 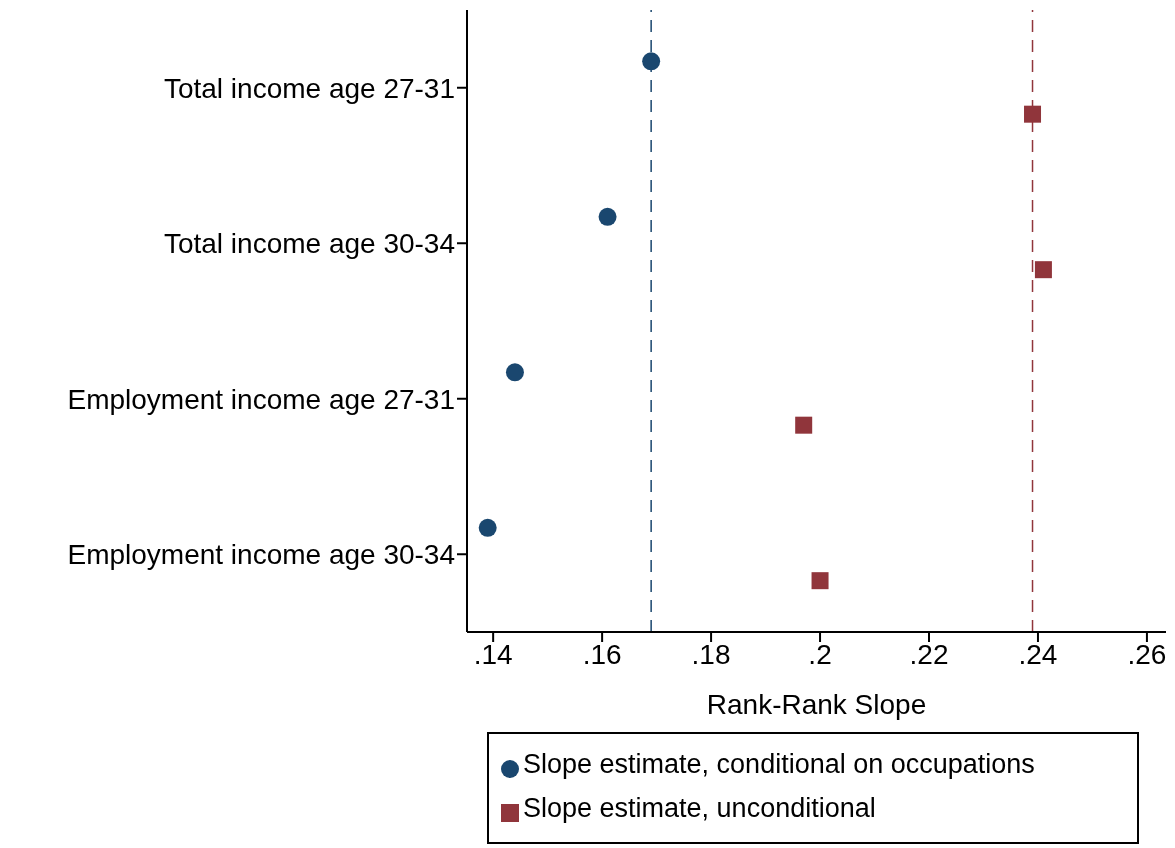 I want to click on x-tick-label: .26, so click(x=1147, y=654).